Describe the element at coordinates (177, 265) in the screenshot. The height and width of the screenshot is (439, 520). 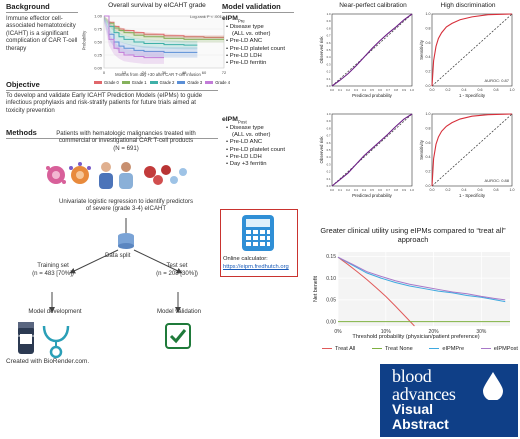
I see `test-set-label: Test set` at that location.